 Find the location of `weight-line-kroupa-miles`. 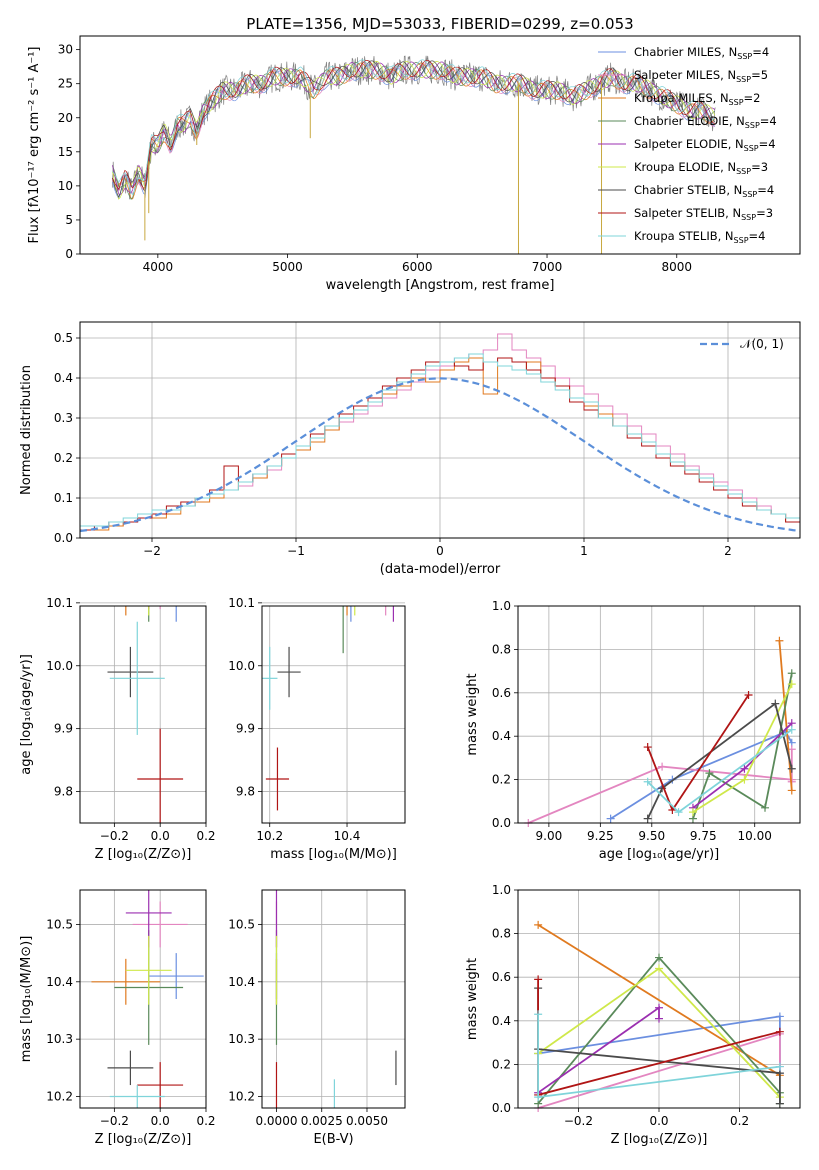

weight-line-kroupa-miles is located at coordinates (785, 715).